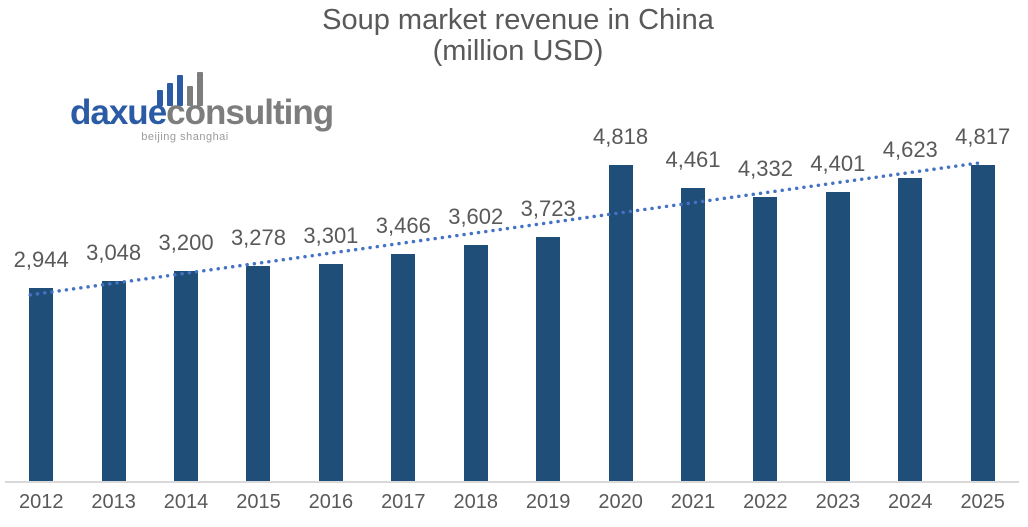  I want to click on bar-2020, so click(620, 323).